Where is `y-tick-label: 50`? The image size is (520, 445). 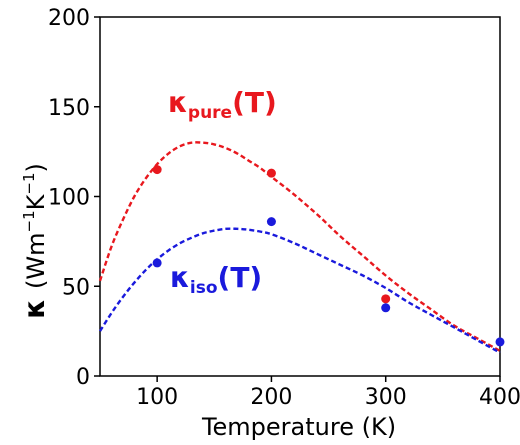
y-tick-label: 50 is located at coordinates (76, 287).